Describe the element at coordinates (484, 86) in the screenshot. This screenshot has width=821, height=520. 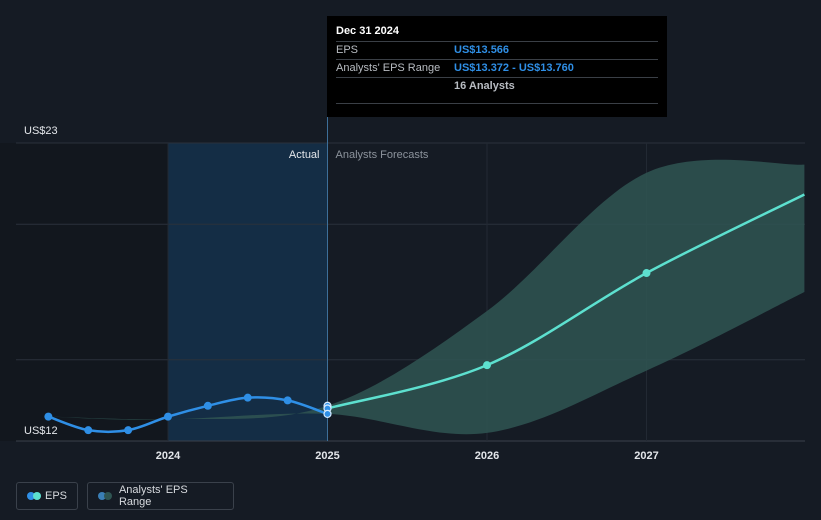
I see `tooltip-analysts-count: 16 Analysts` at that location.